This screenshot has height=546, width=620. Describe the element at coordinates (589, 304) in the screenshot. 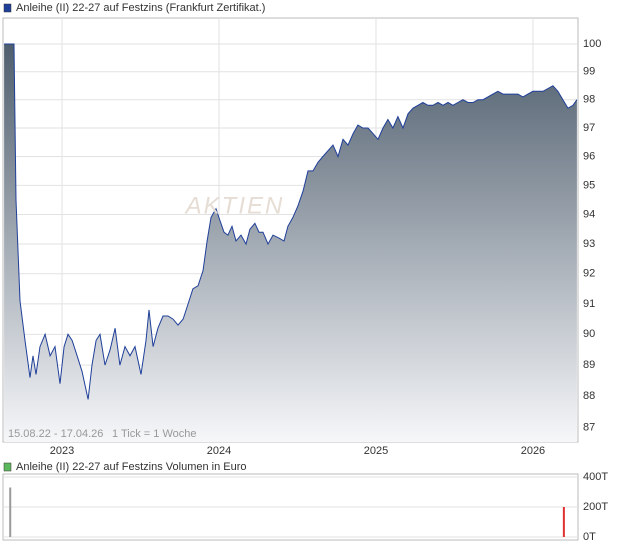

I see `y-tick-label: 91` at that location.